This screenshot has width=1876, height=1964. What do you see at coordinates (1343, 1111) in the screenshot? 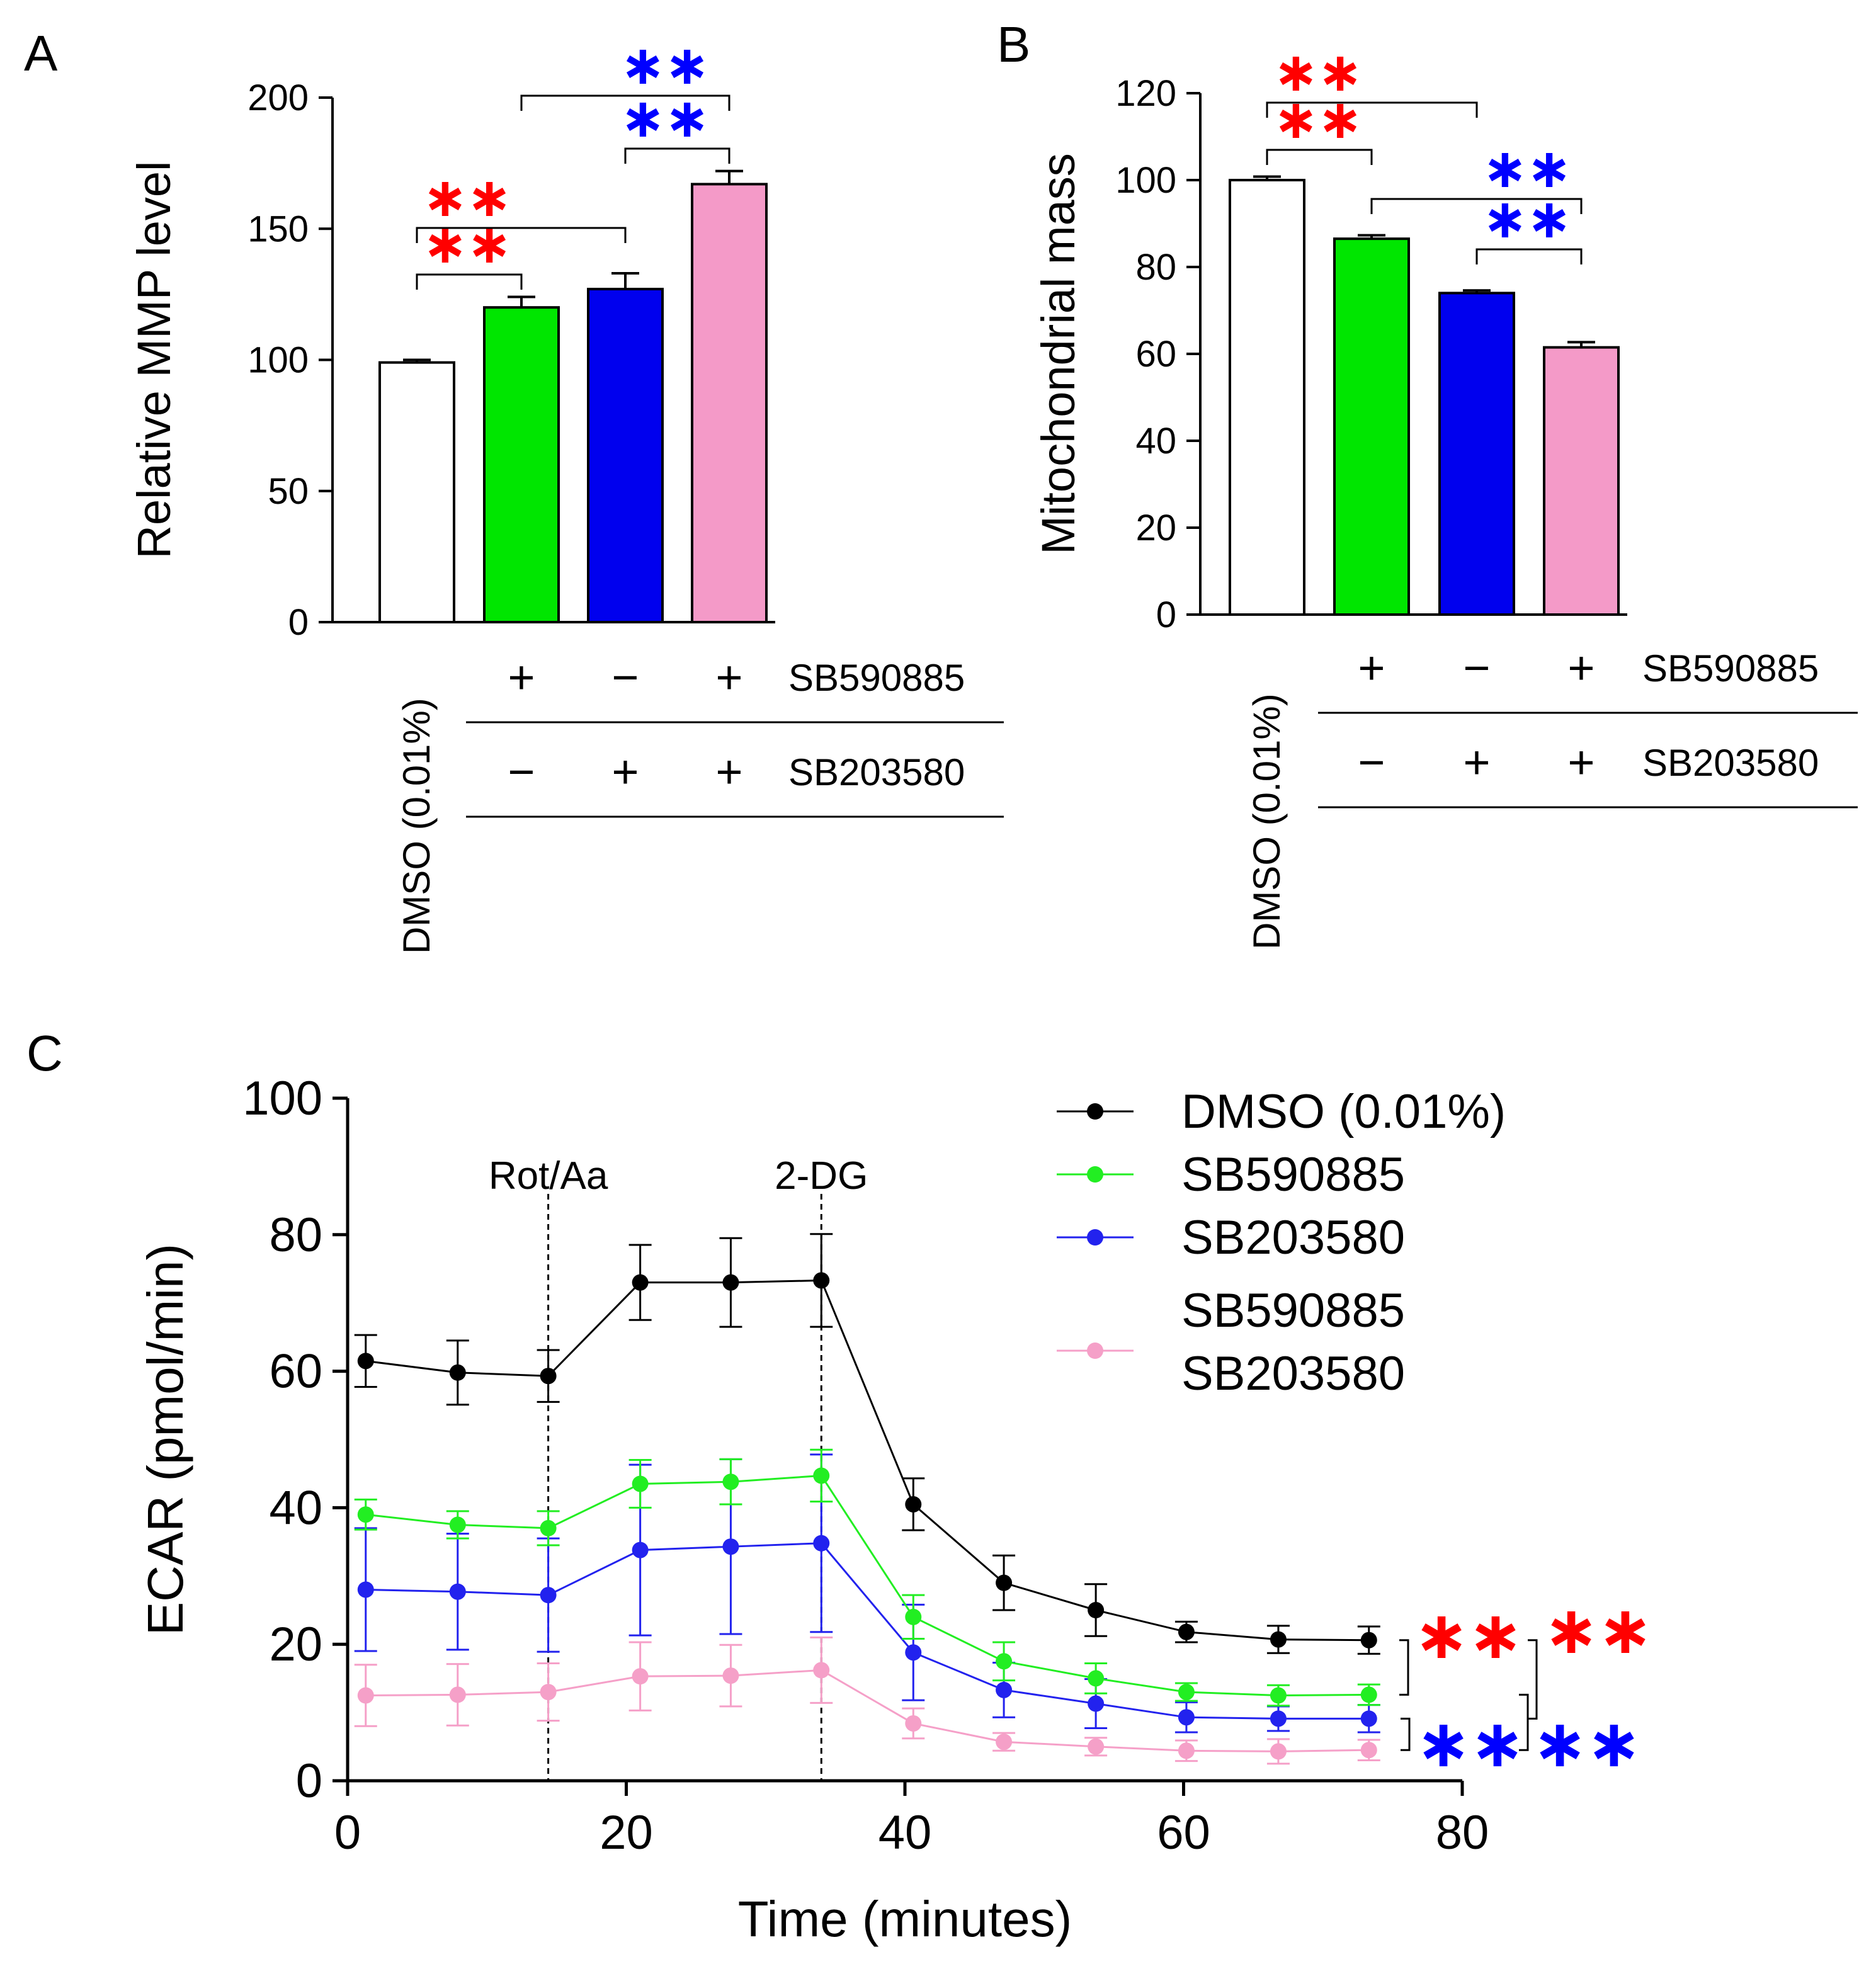
I see `legend-label: DMSO (0.01%)` at bounding box center [1343, 1111].